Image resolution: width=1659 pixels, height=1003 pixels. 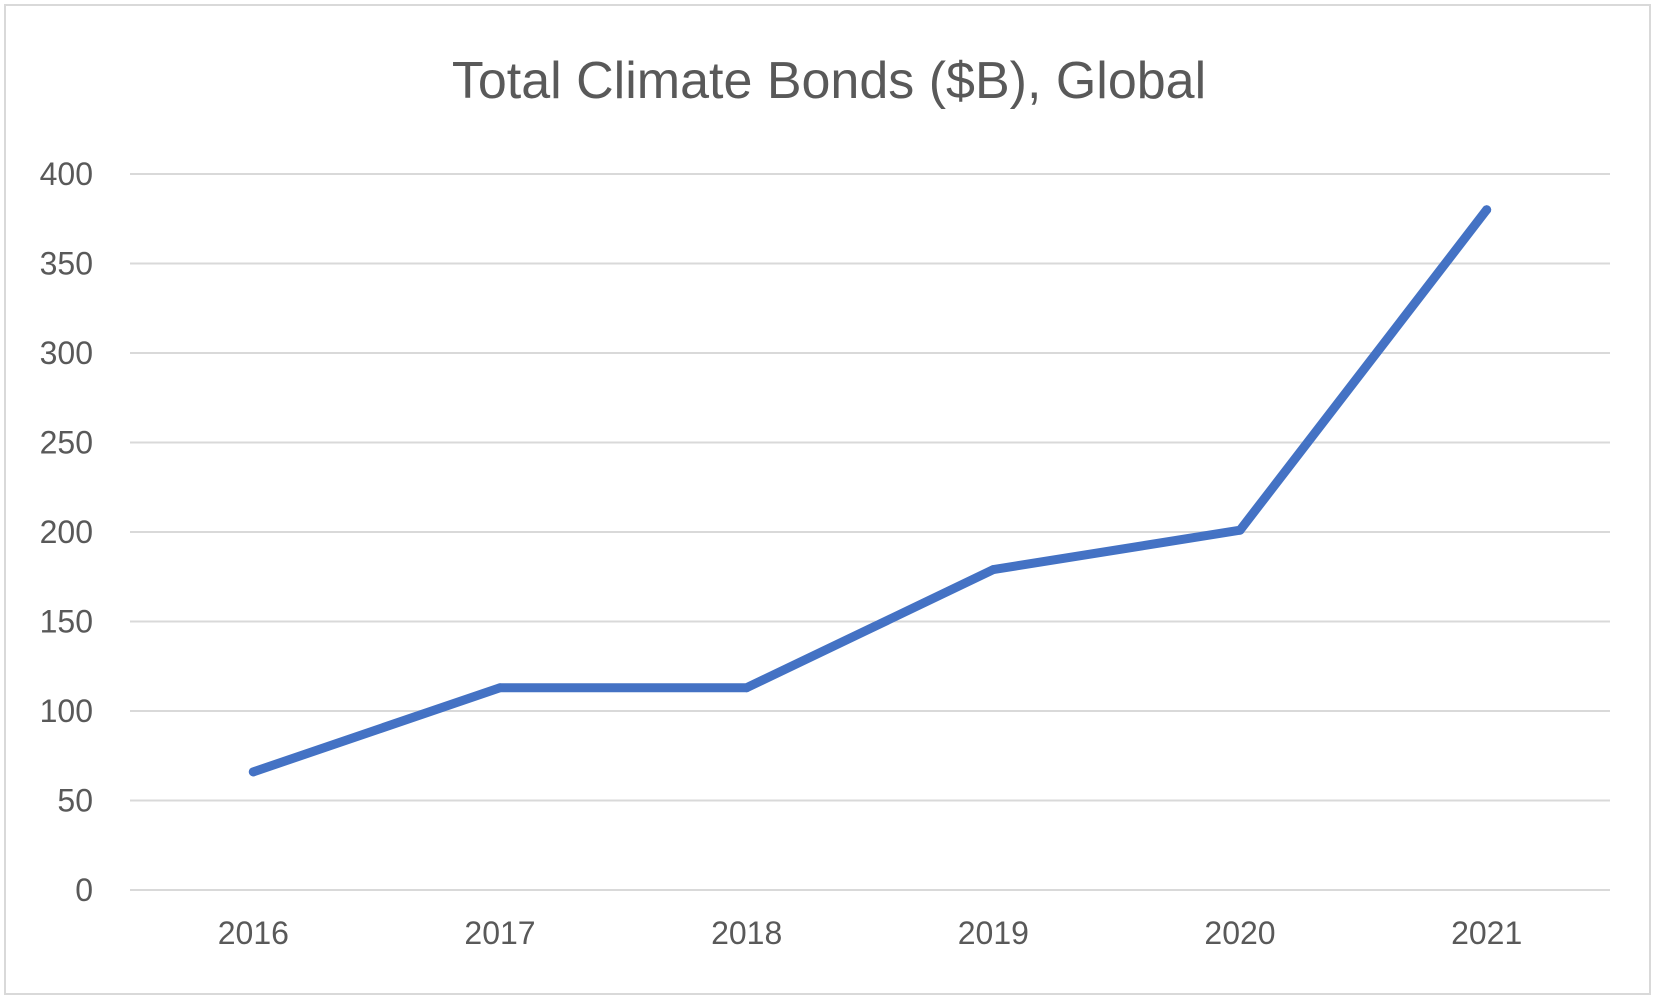 I want to click on y-axis-tick-labels: 0 50 100 150 200 250 300 350 400, so click(x=66, y=532).